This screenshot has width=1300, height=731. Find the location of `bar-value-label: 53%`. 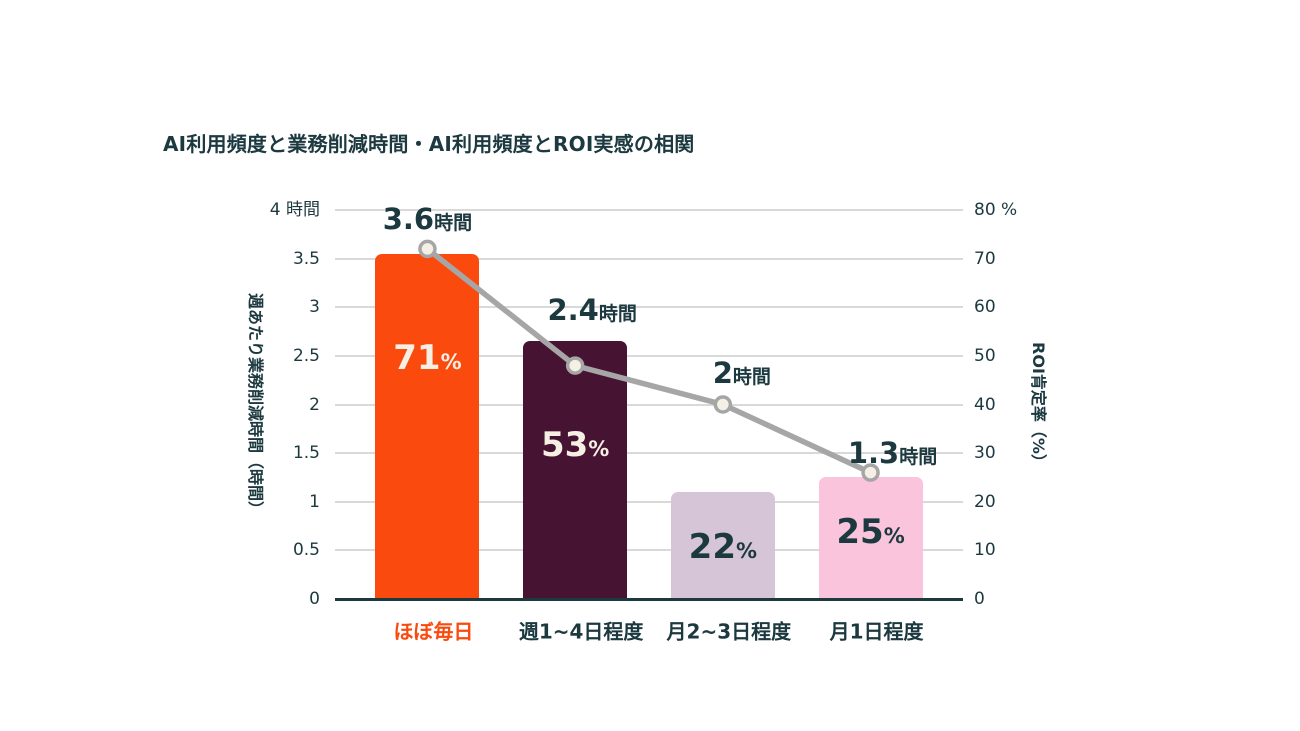

bar-value-label: 53% is located at coordinates (575, 445).